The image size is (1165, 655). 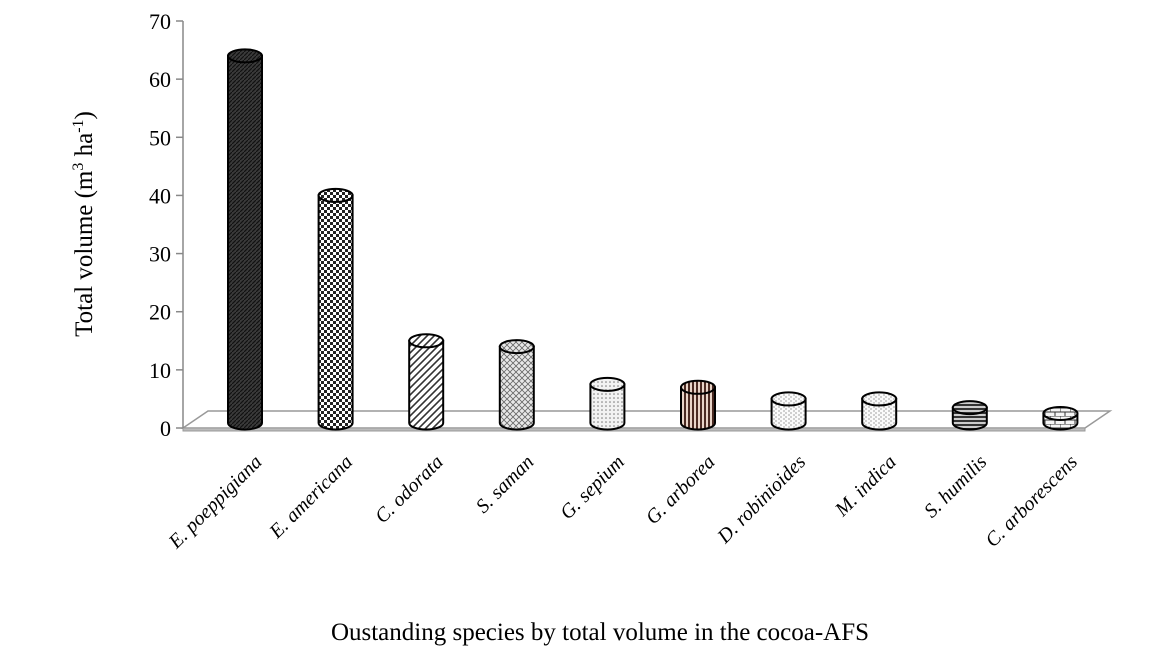 What do you see at coordinates (409, 489) in the screenshot?
I see `x-tick-label: C. odorata` at bounding box center [409, 489].